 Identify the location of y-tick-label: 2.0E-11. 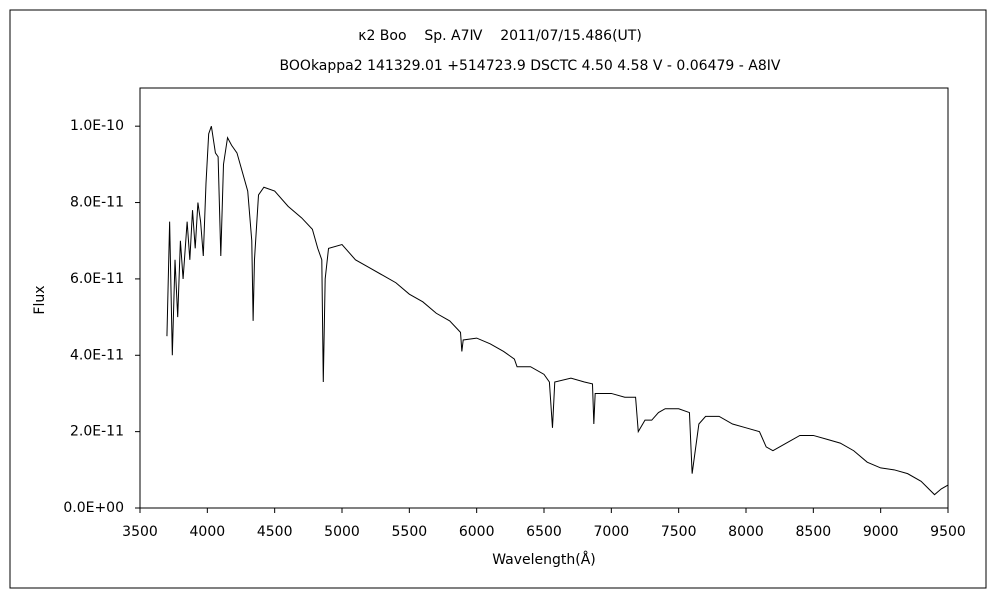
(97, 432).